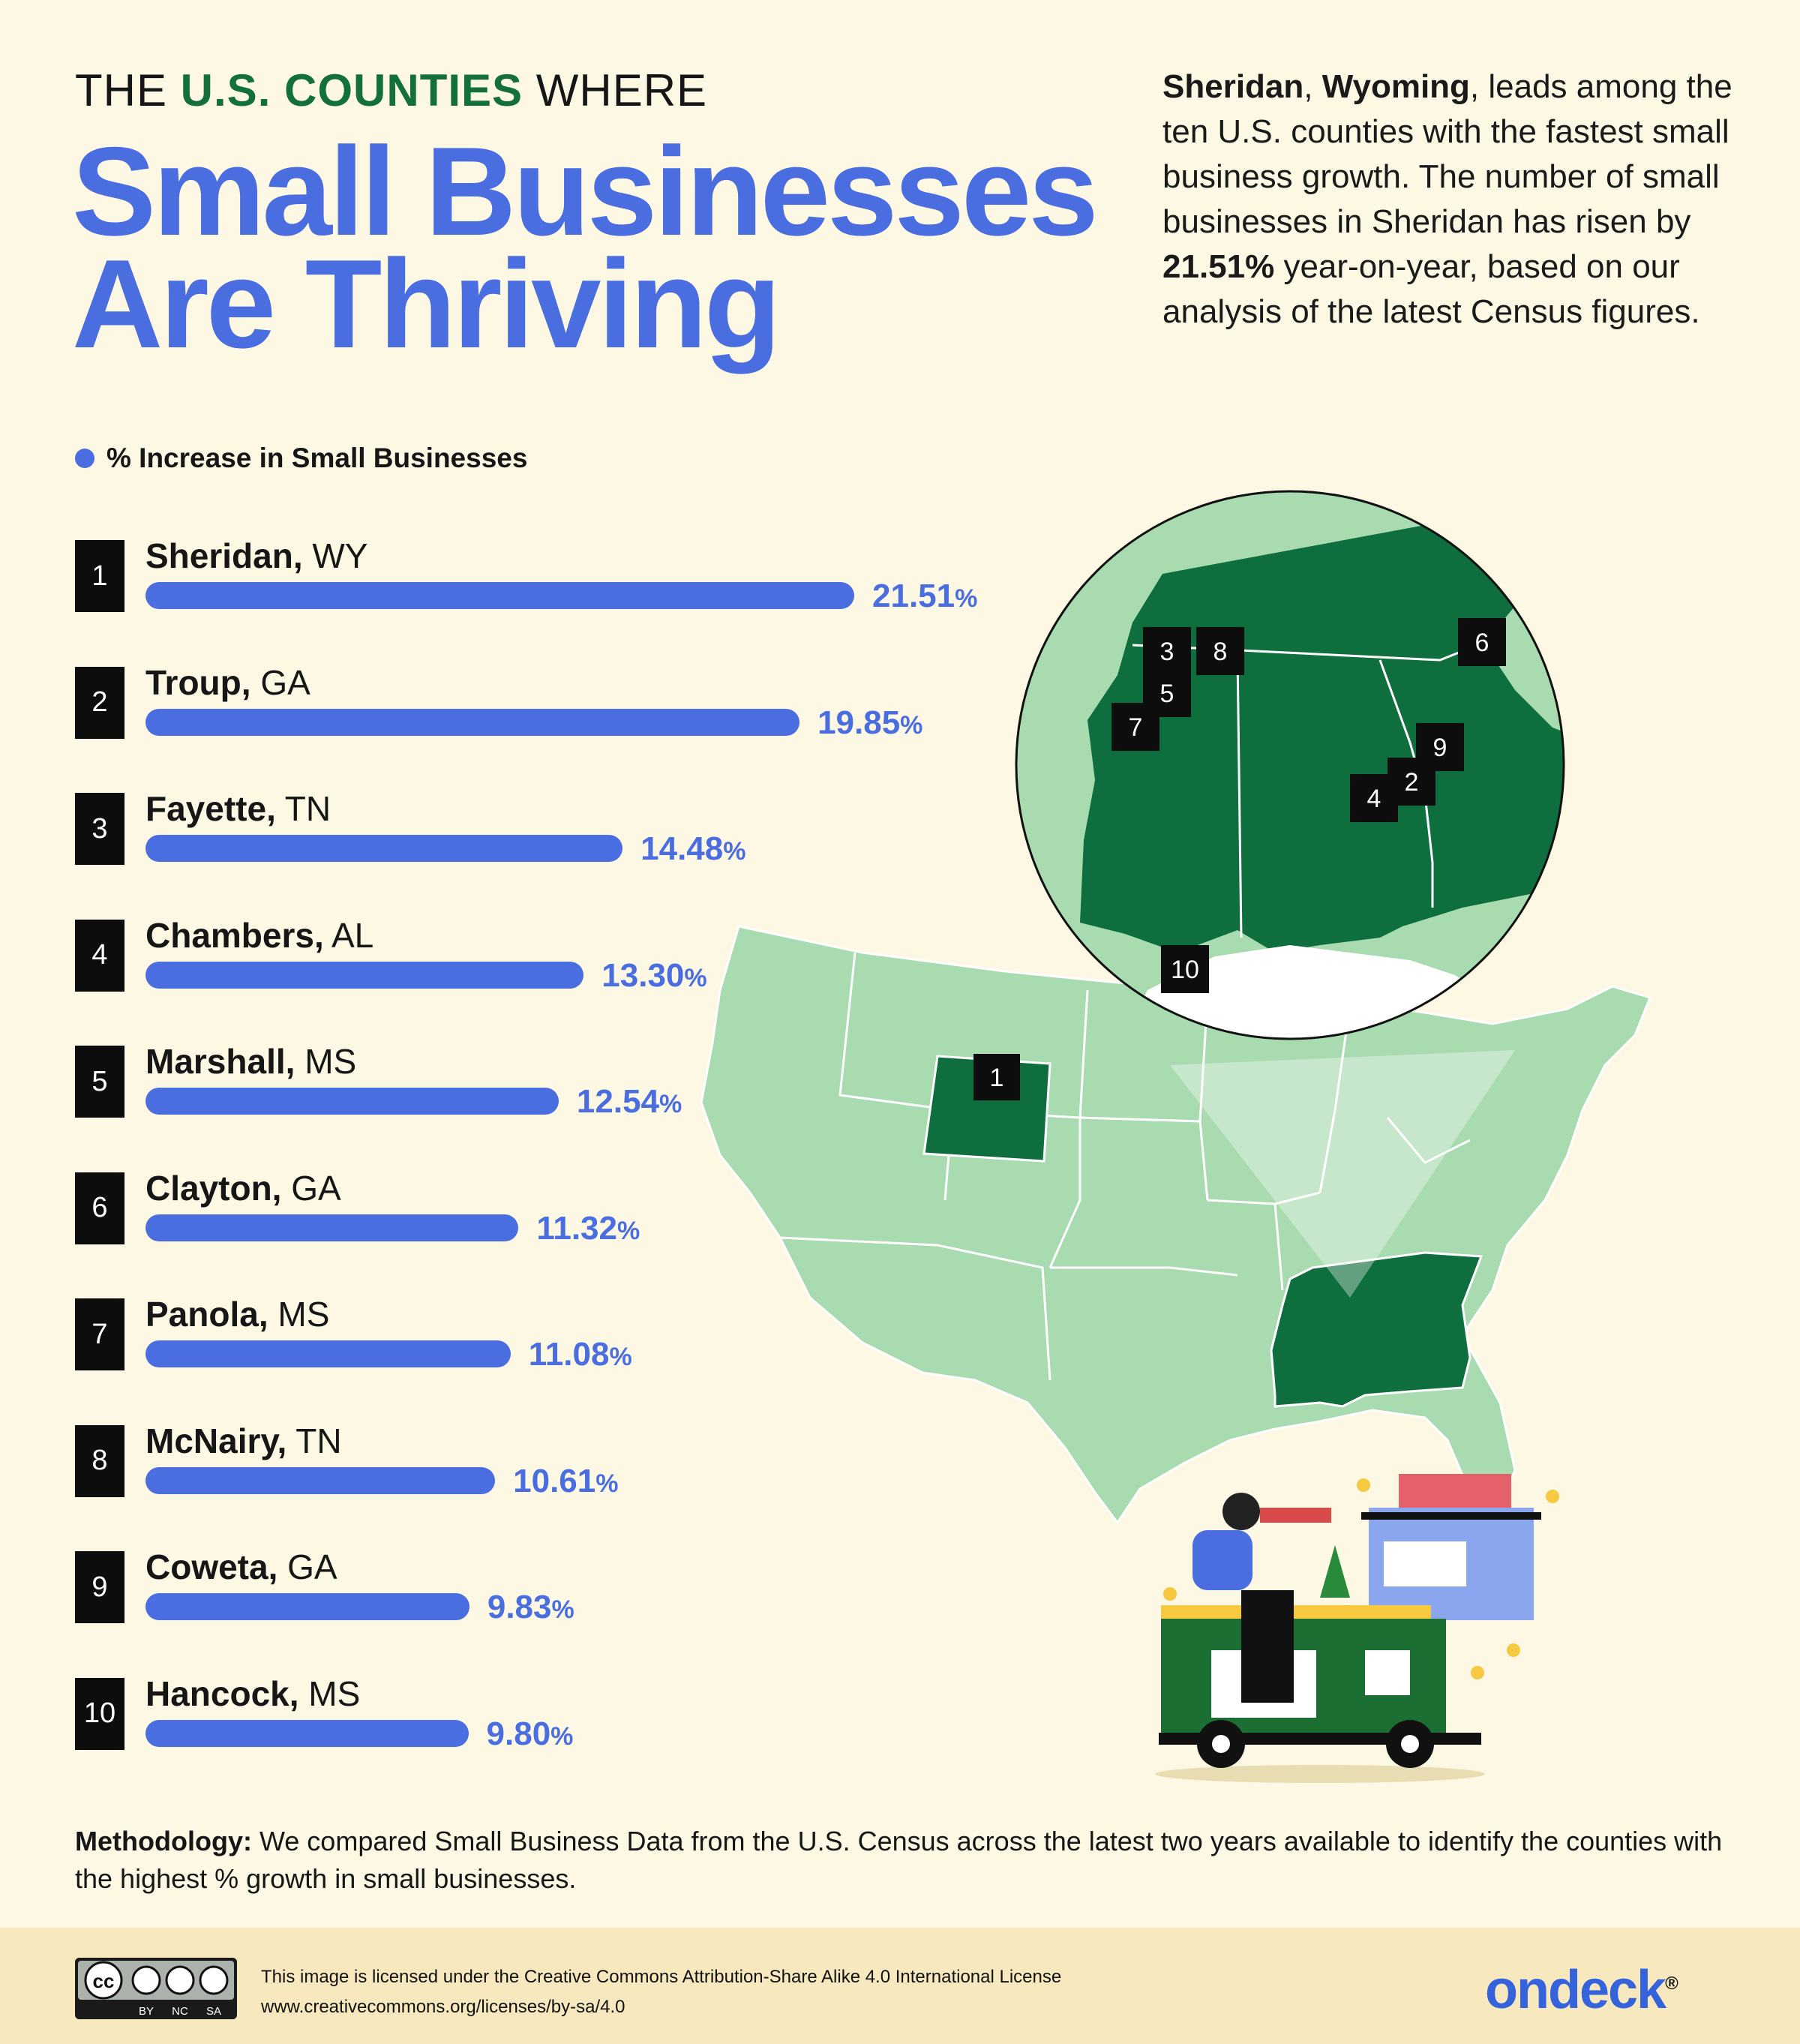 This screenshot has height=2044, width=1800. Describe the element at coordinates (99, 1334) in the screenshot. I see `rank-badge: 7` at that location.